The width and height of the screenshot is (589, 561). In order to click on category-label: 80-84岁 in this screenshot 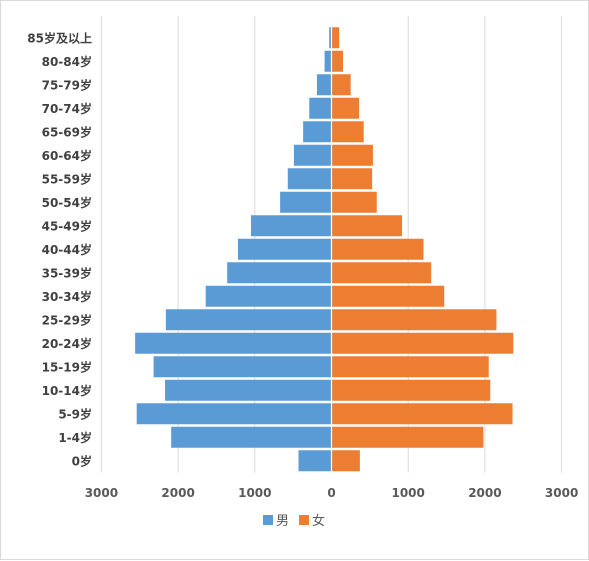, I will do `click(67, 61)`.